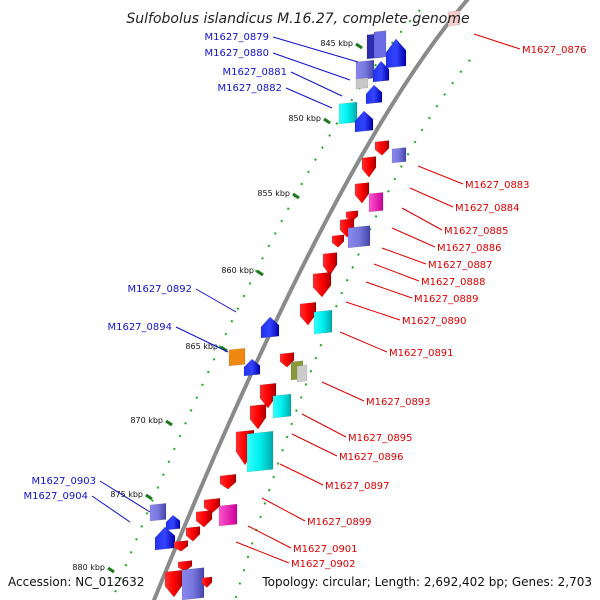 The width and height of the screenshot is (600, 600). Describe the element at coordinates (376, 394) in the screenshot. I see `reverse-gene-label: M1627_0893` at that location.